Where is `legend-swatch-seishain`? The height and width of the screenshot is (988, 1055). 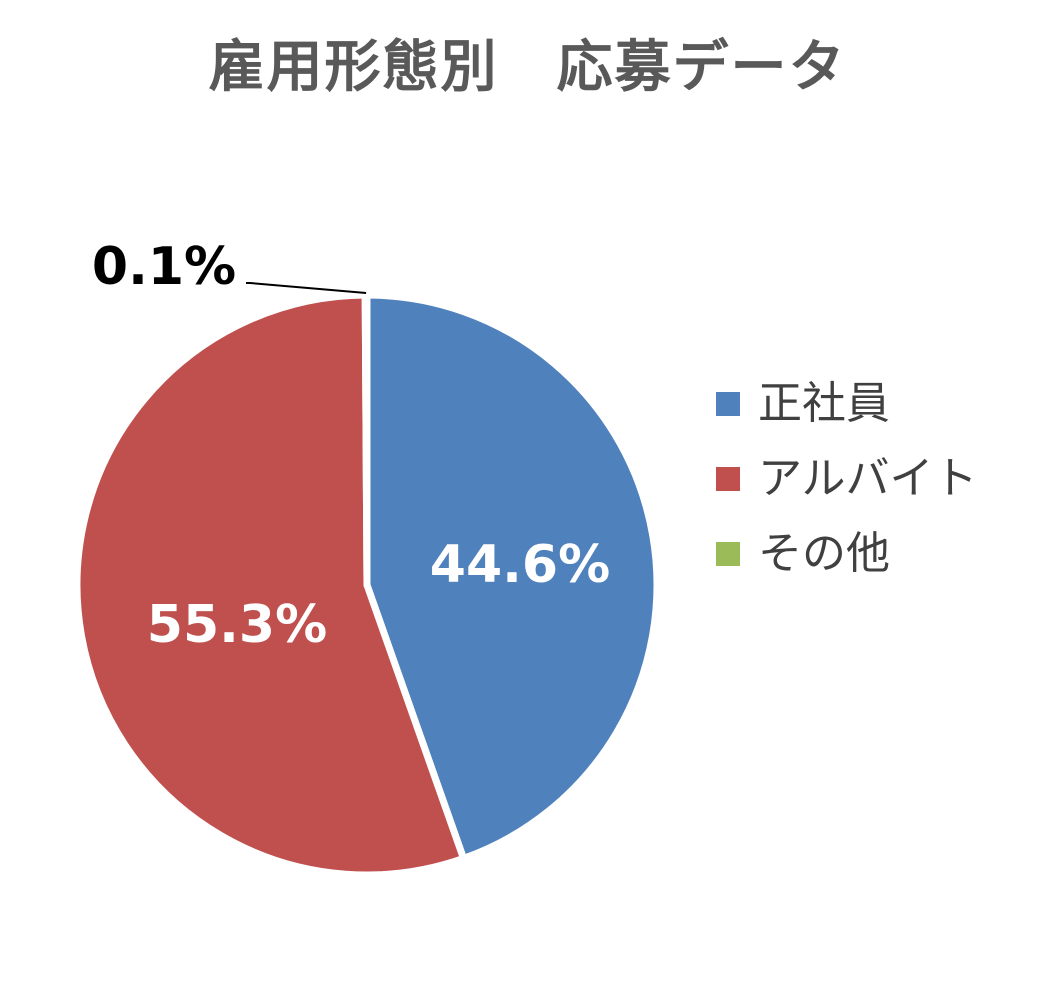
legend-swatch-seishain is located at coordinates (728, 404).